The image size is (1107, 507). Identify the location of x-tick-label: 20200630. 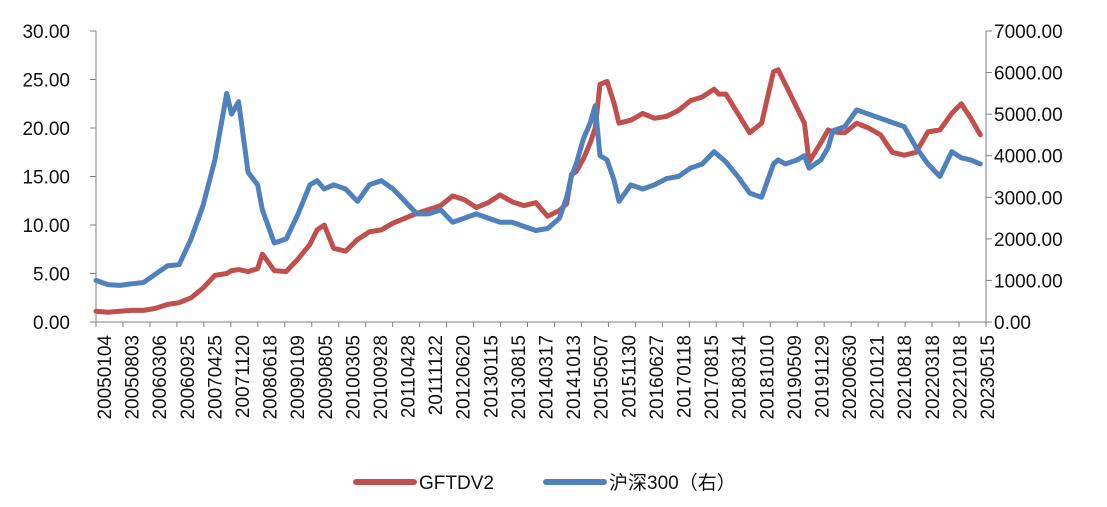
(850, 377).